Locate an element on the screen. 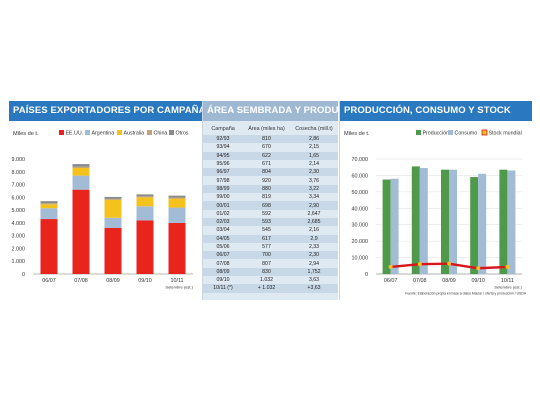 This screenshot has width=540, height=405. cell-harvest: 2,685 is located at coordinates (314, 222).